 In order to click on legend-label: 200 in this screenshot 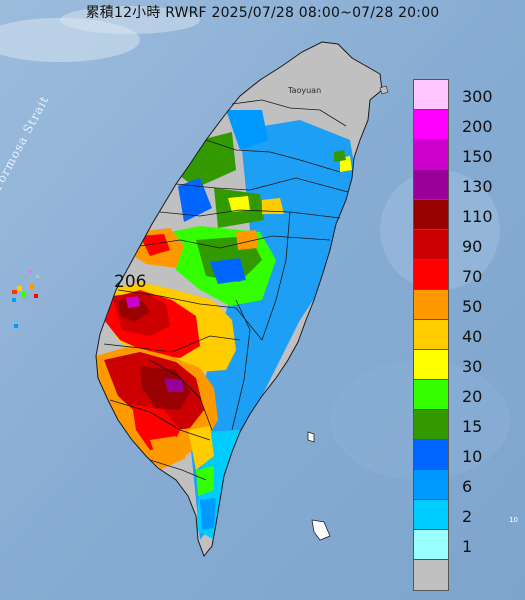, I will do `click(477, 126)`.